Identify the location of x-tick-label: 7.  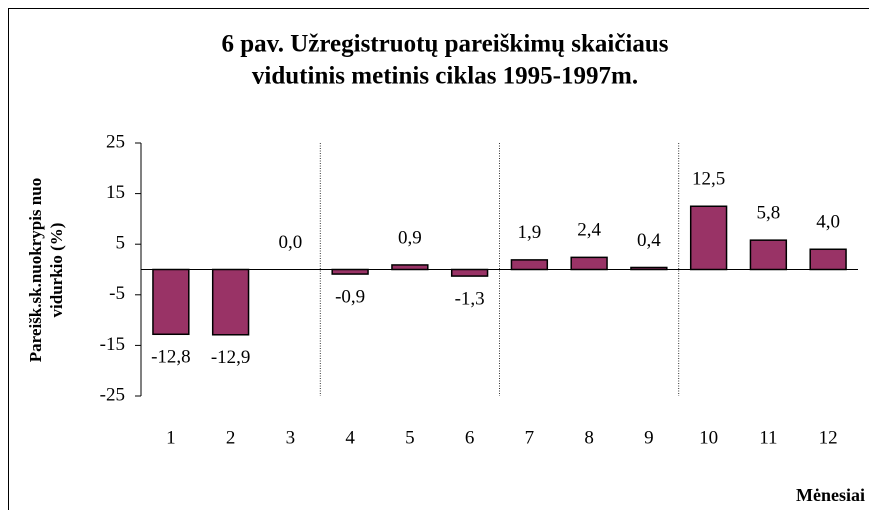
(530, 437).